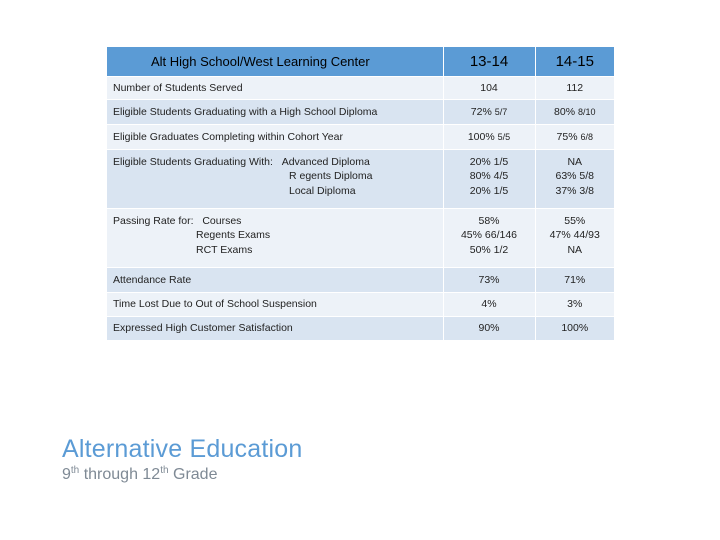 The height and width of the screenshot is (540, 720). What do you see at coordinates (574, 88) in the screenshot?
I see `value-14-15: 112` at bounding box center [574, 88].